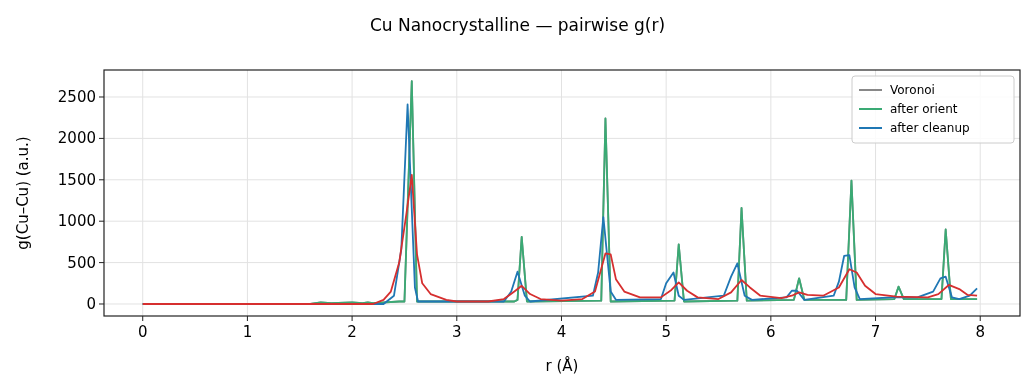  Describe the element at coordinates (666, 332) in the screenshot. I see `x-tick-label: 5` at that location.